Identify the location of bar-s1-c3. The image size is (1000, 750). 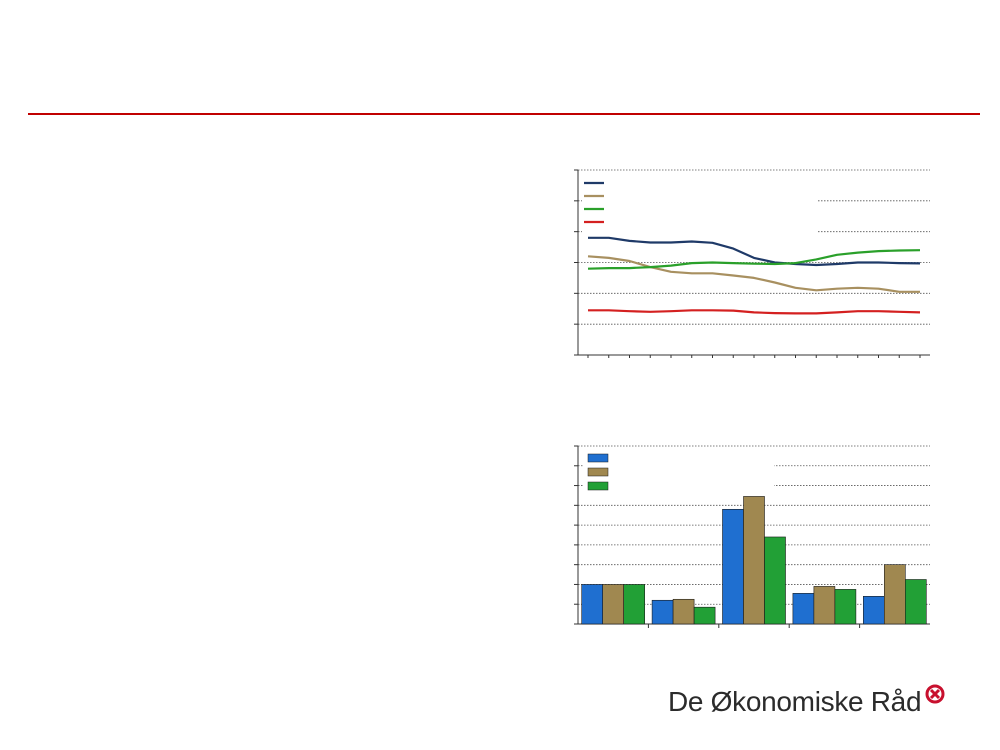
(733, 566).